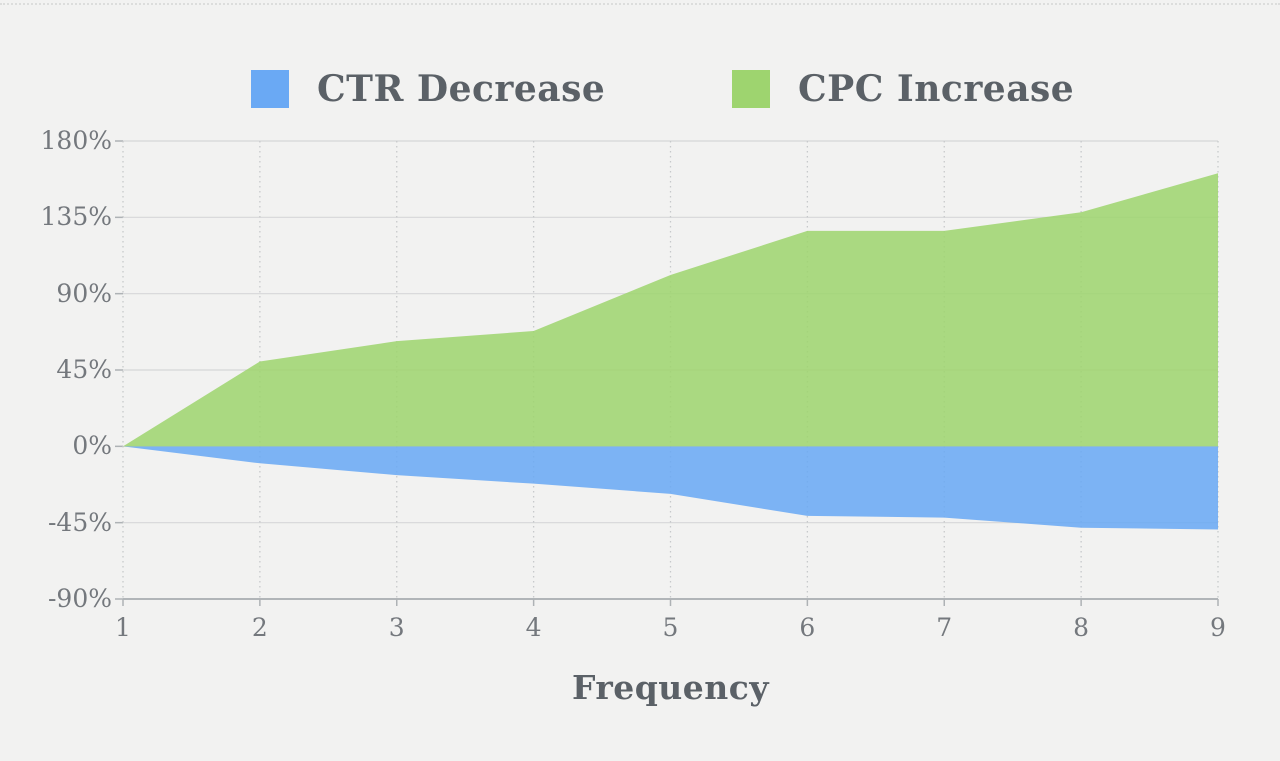 The width and height of the screenshot is (1280, 761). What do you see at coordinates (76, 140) in the screenshot?
I see `y-axis-tick-label: 180%` at bounding box center [76, 140].